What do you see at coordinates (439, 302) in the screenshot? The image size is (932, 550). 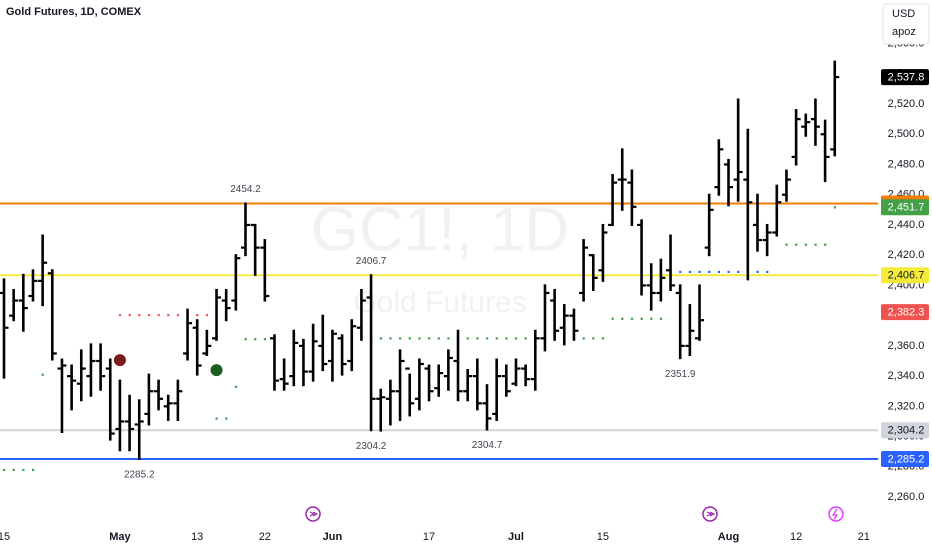 I see `watermark-name: Gold Futures` at bounding box center [439, 302].